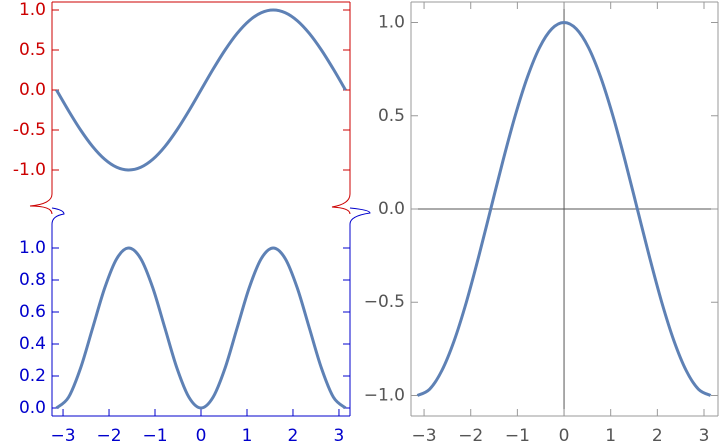  What do you see at coordinates (32, 376) in the screenshot?
I see `y-tick-label: 0.2` at bounding box center [32, 376].